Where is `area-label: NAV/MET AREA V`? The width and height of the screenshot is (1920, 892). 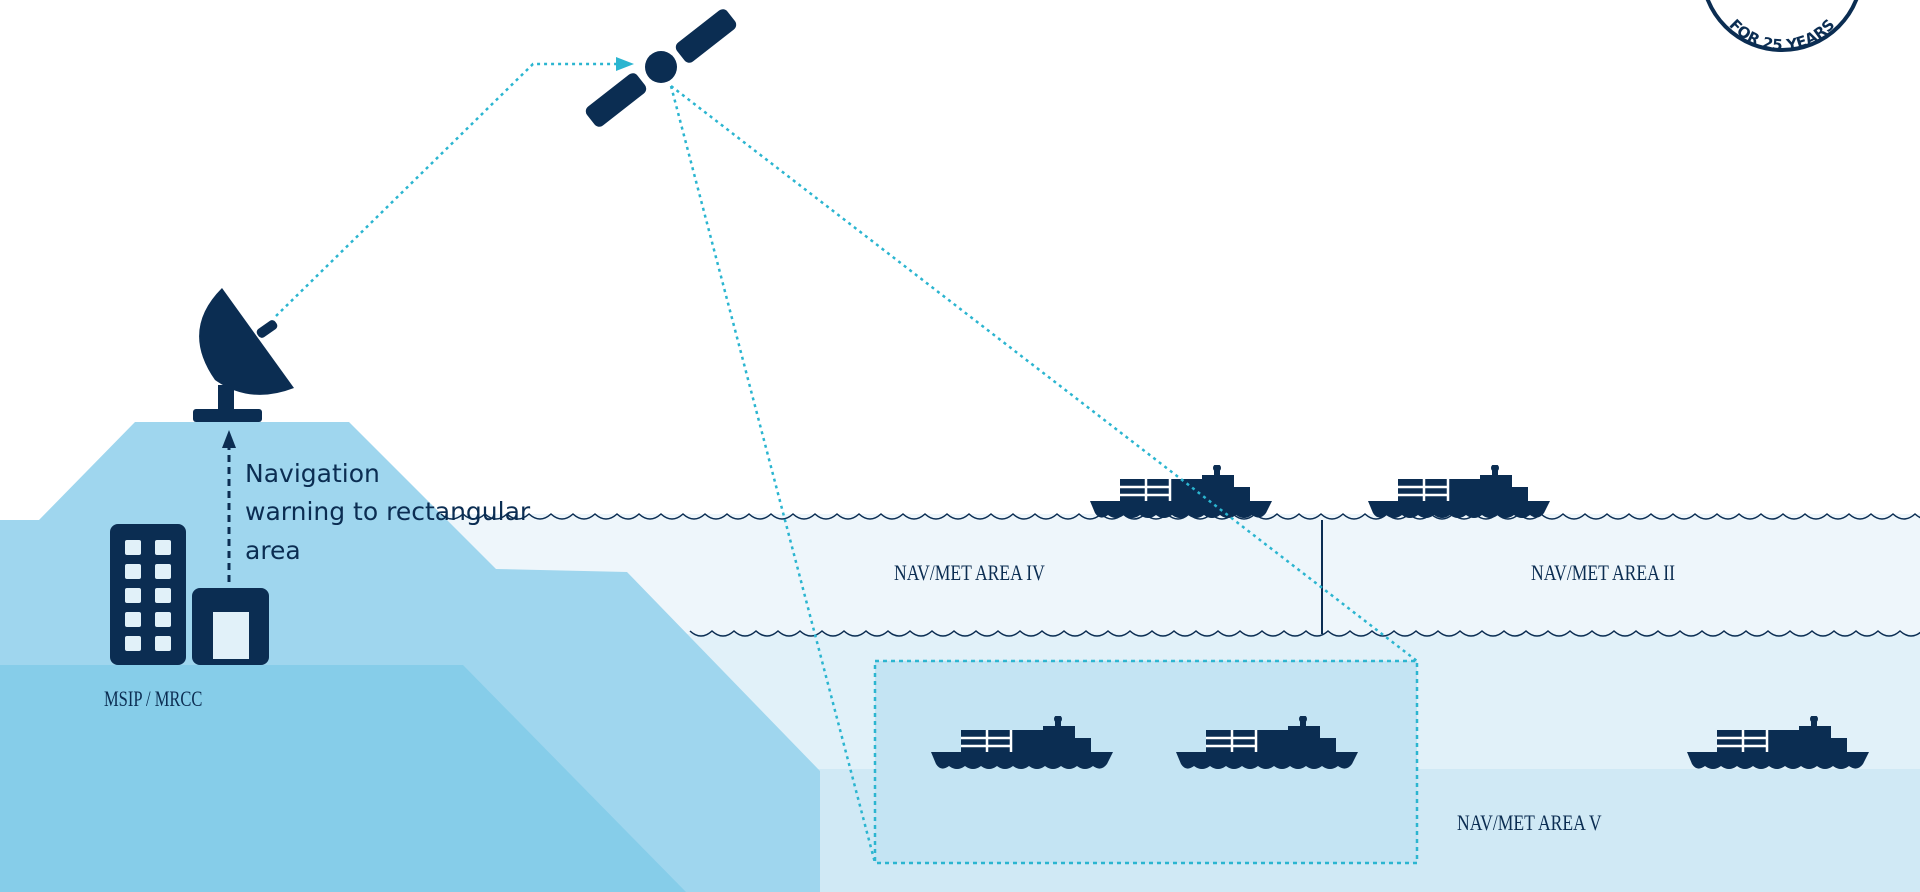 area-label: NAV/MET AREA V is located at coordinates (1529, 823).